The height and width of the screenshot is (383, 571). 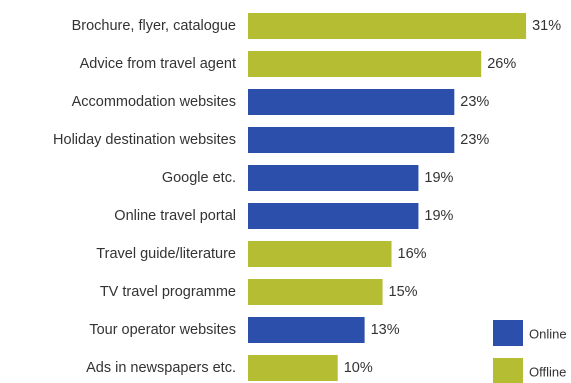 What do you see at coordinates (412, 254) in the screenshot?
I see `value-label: 16%` at bounding box center [412, 254].